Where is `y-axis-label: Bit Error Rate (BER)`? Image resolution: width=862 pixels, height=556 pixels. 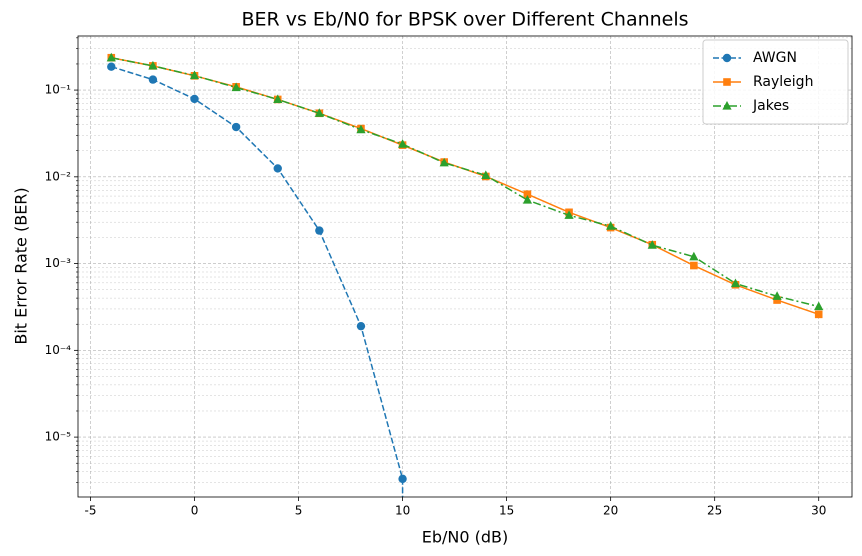
y-axis-label: Bit Error Rate (BER) is located at coordinates (21, 265).